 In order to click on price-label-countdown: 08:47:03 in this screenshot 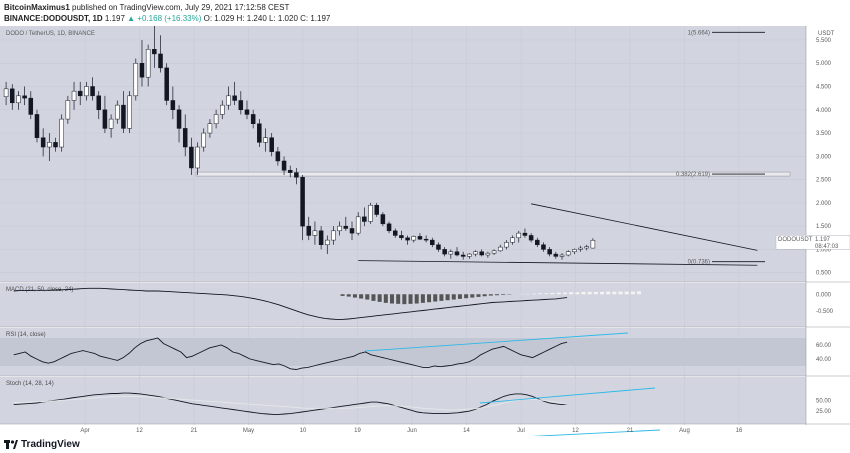, I will do `click(827, 247)`.